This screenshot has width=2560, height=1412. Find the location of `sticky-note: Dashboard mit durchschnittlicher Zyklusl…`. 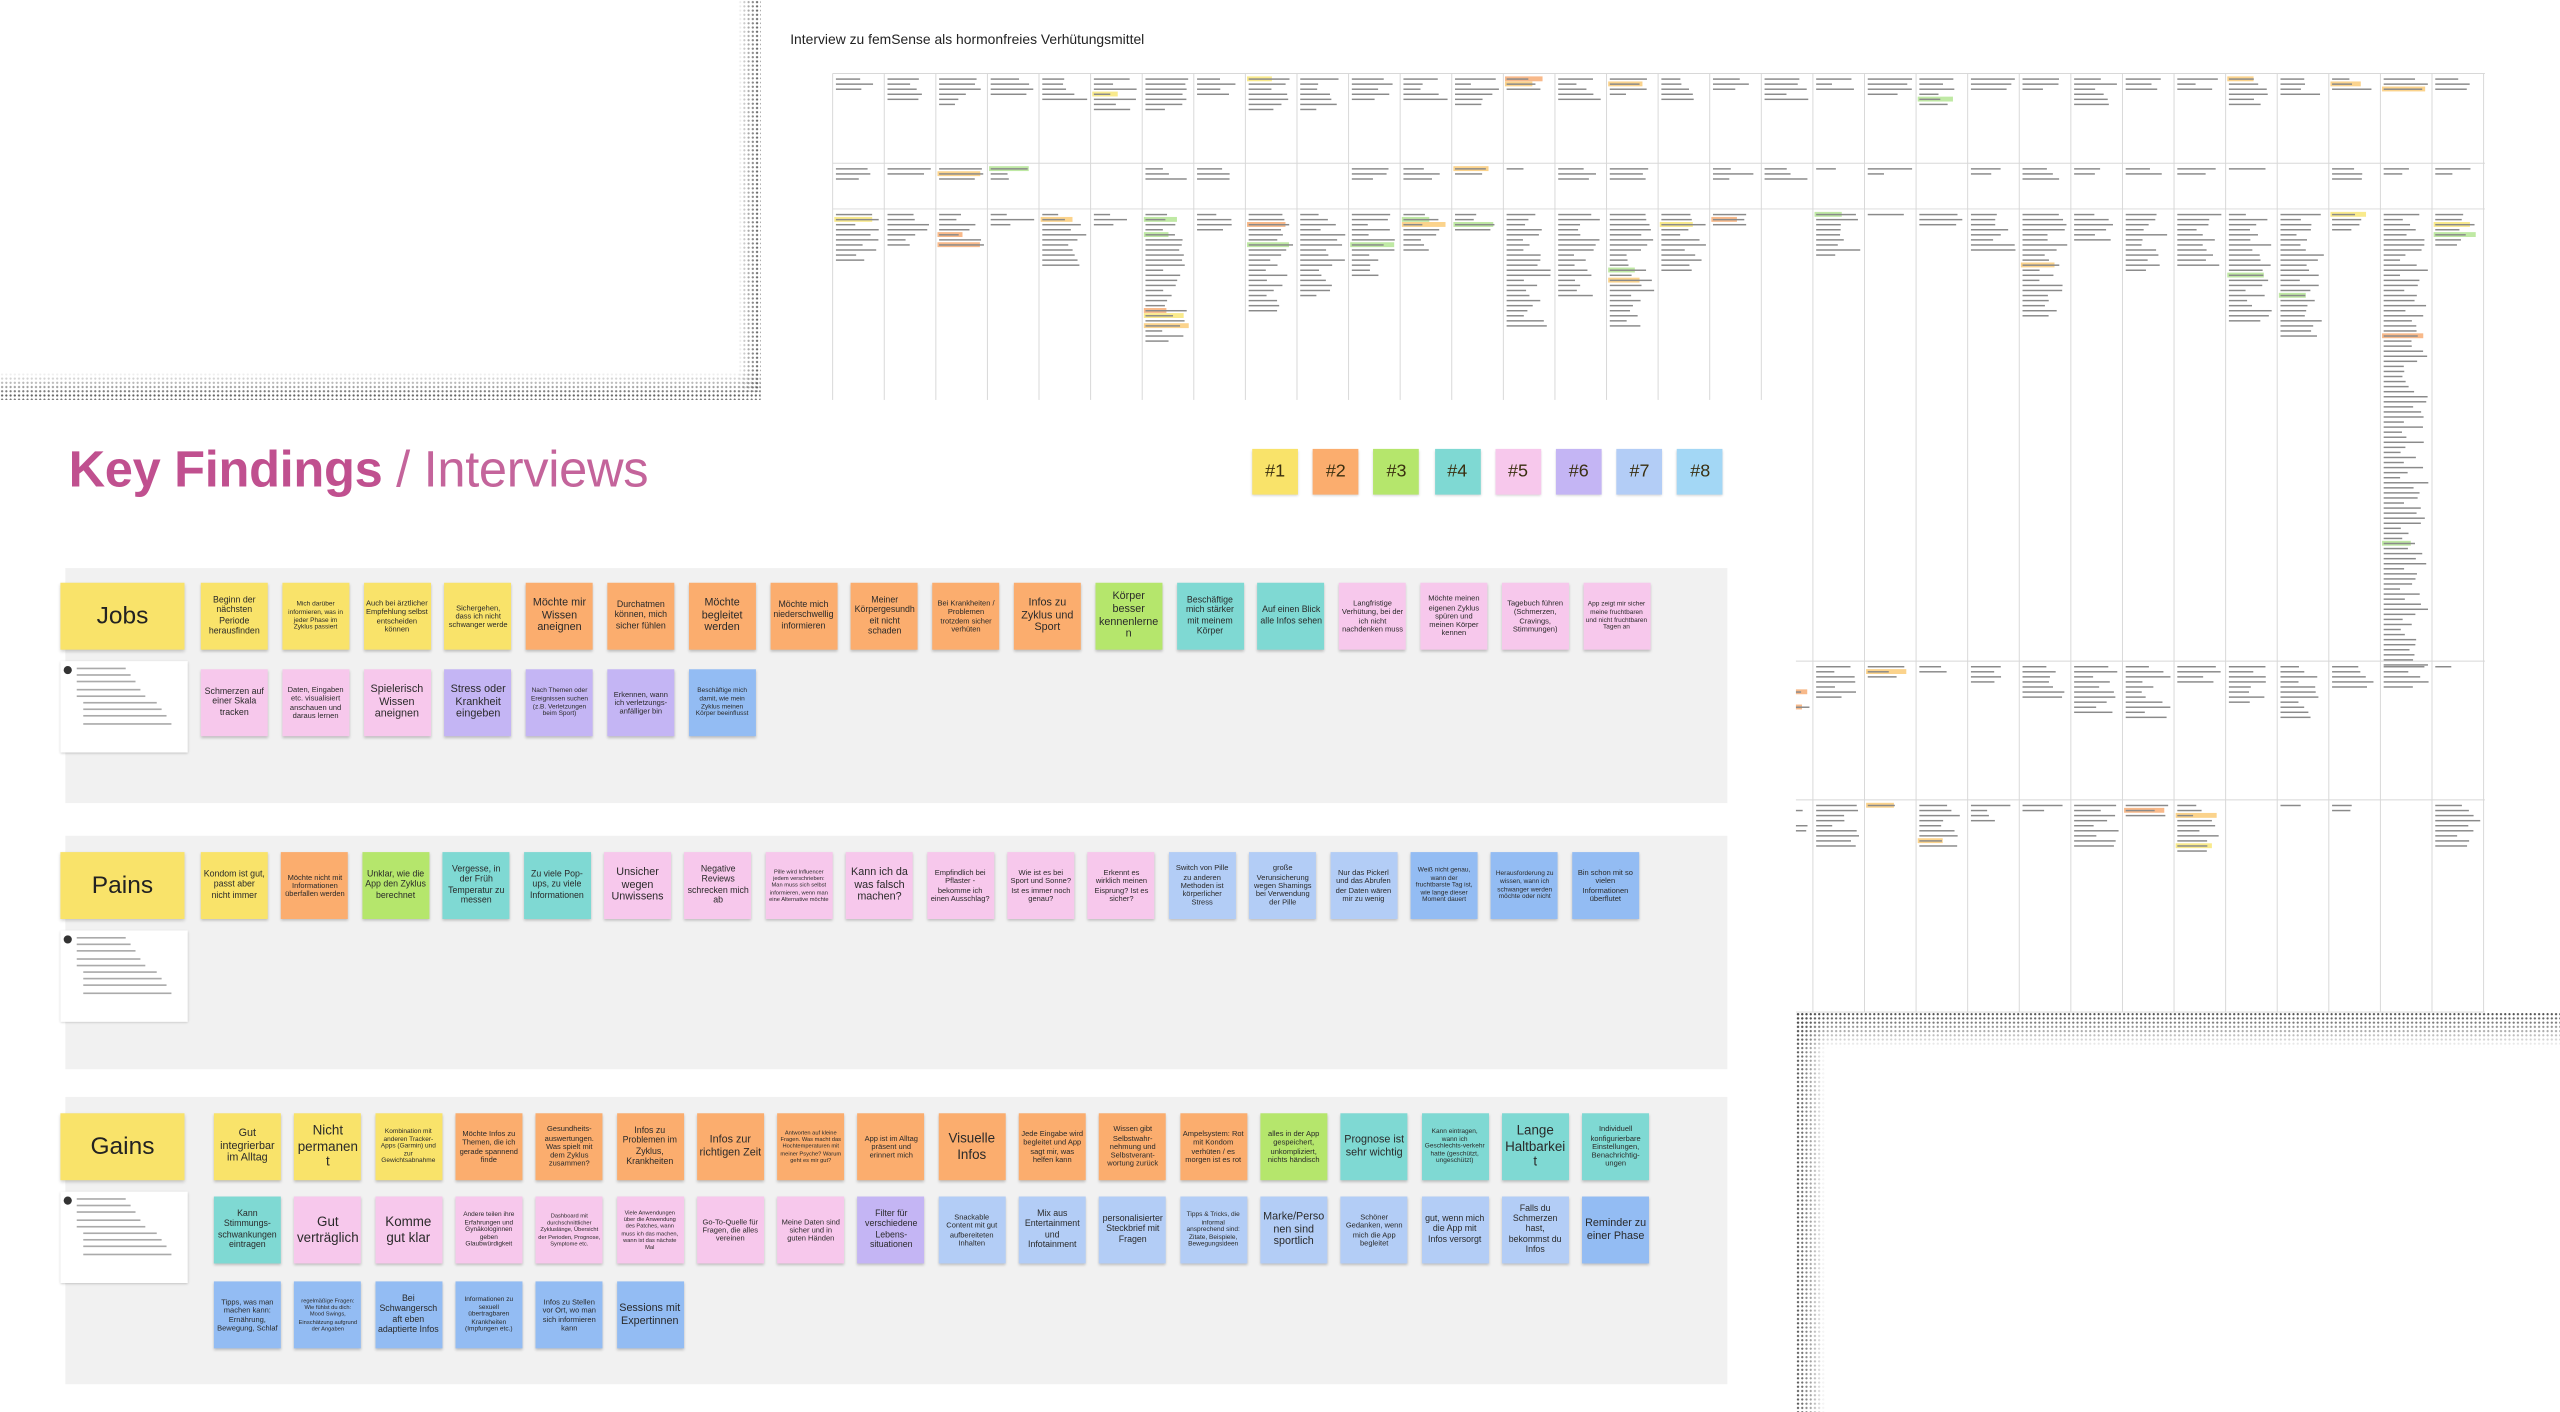

sticky-note: Dashboard mit durchschnittlicher Zyklusl… is located at coordinates (569, 1230).